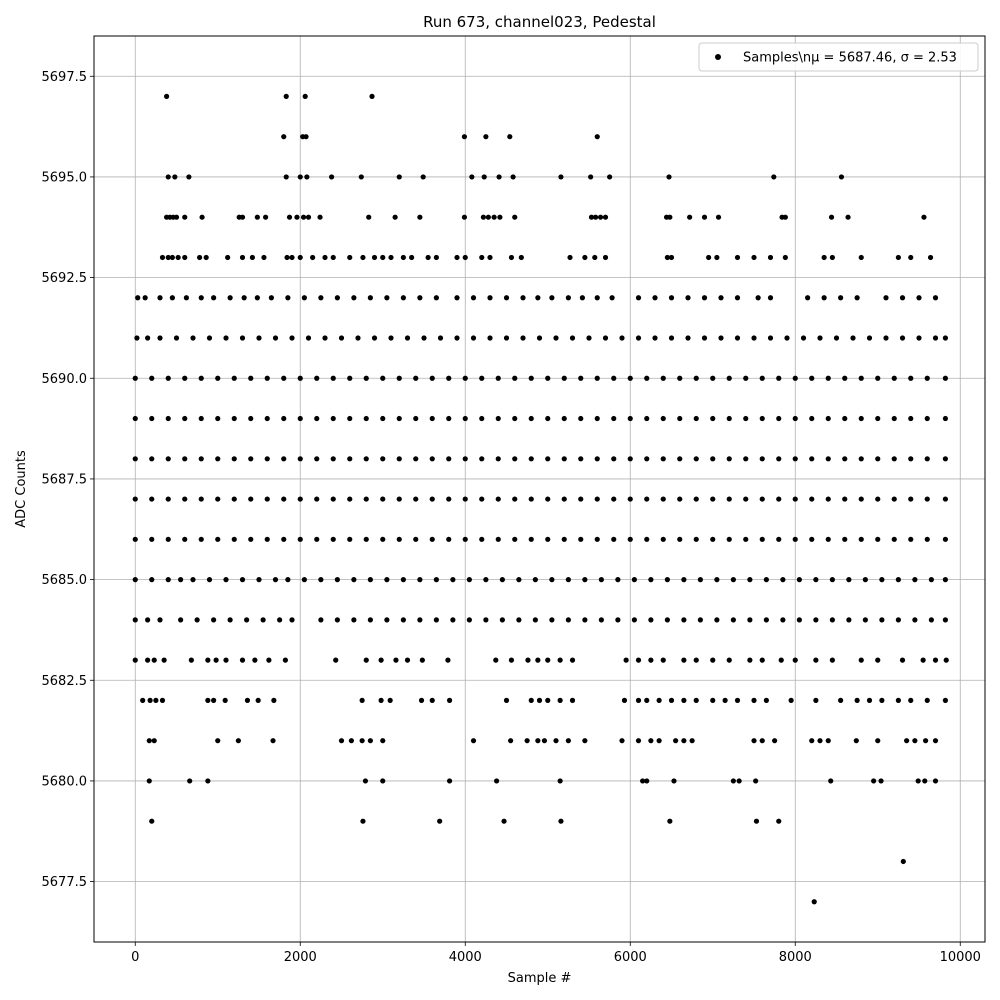 Image resolution: width=1000 pixels, height=1000 pixels. What do you see at coordinates (300, 957) in the screenshot?
I see `x-tick-label: 2000` at bounding box center [300, 957].